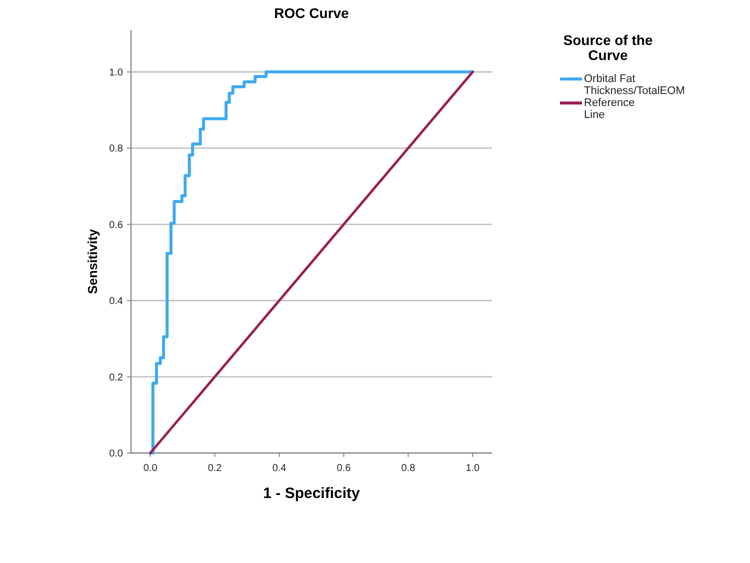 The image size is (750, 563). I want to click on x-tick-label: 0.0, so click(150, 468).